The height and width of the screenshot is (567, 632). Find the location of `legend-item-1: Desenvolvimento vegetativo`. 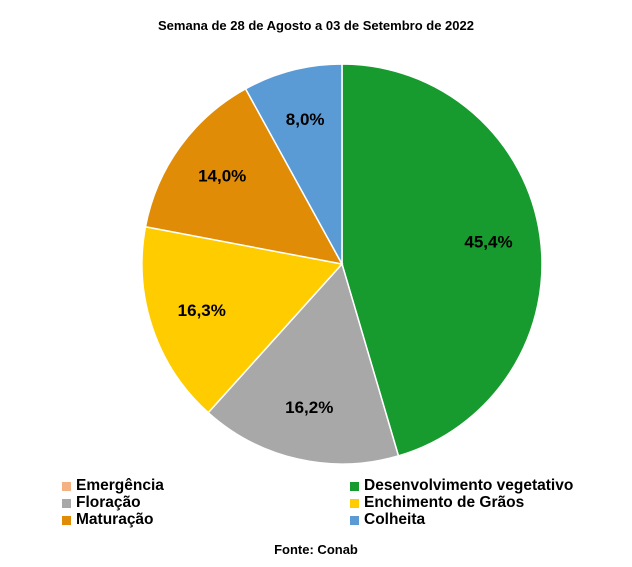

legend-item-1: Desenvolvimento vegetativo is located at coordinates (461, 486).